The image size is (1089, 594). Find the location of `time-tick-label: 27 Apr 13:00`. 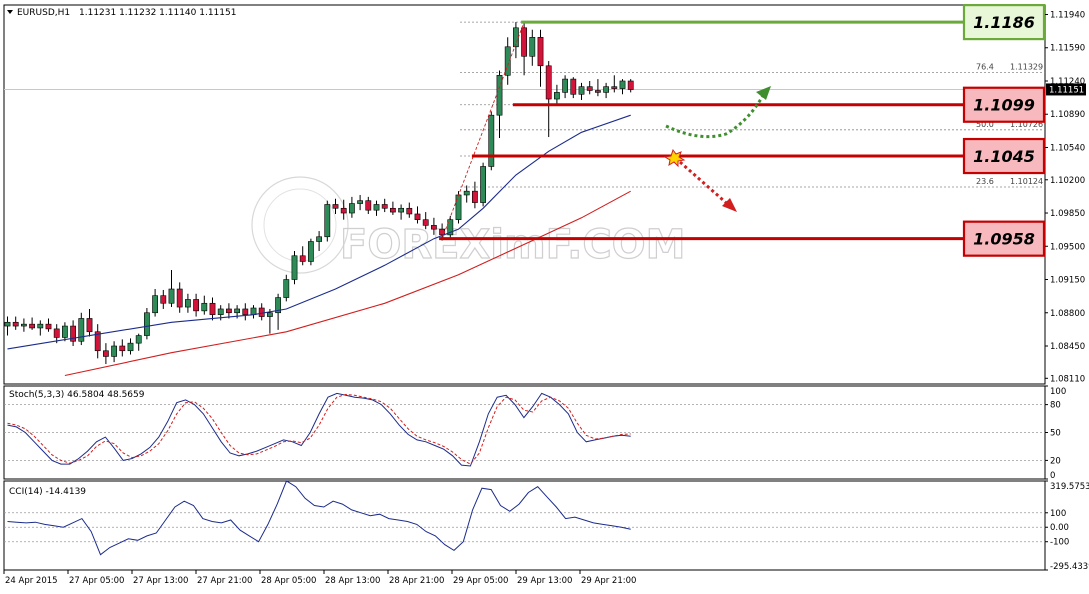

time-tick-label: 27 Apr 13:00 is located at coordinates (160, 581).